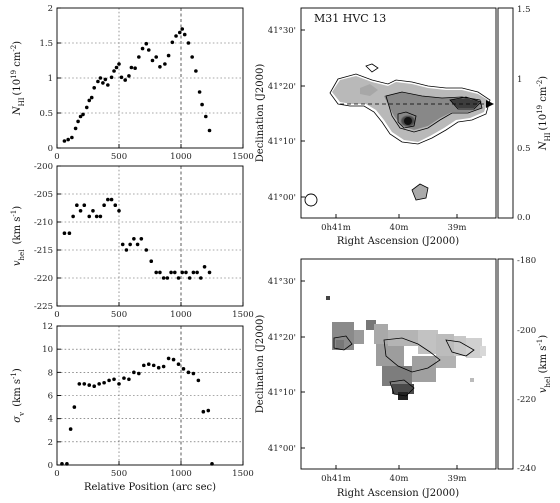 Image resolution: width=560 pixels, height=503 pixels. Describe the element at coordinates (282, 338) in the screenshot. I see `map2-ytick-1: 41°20'` at that location.